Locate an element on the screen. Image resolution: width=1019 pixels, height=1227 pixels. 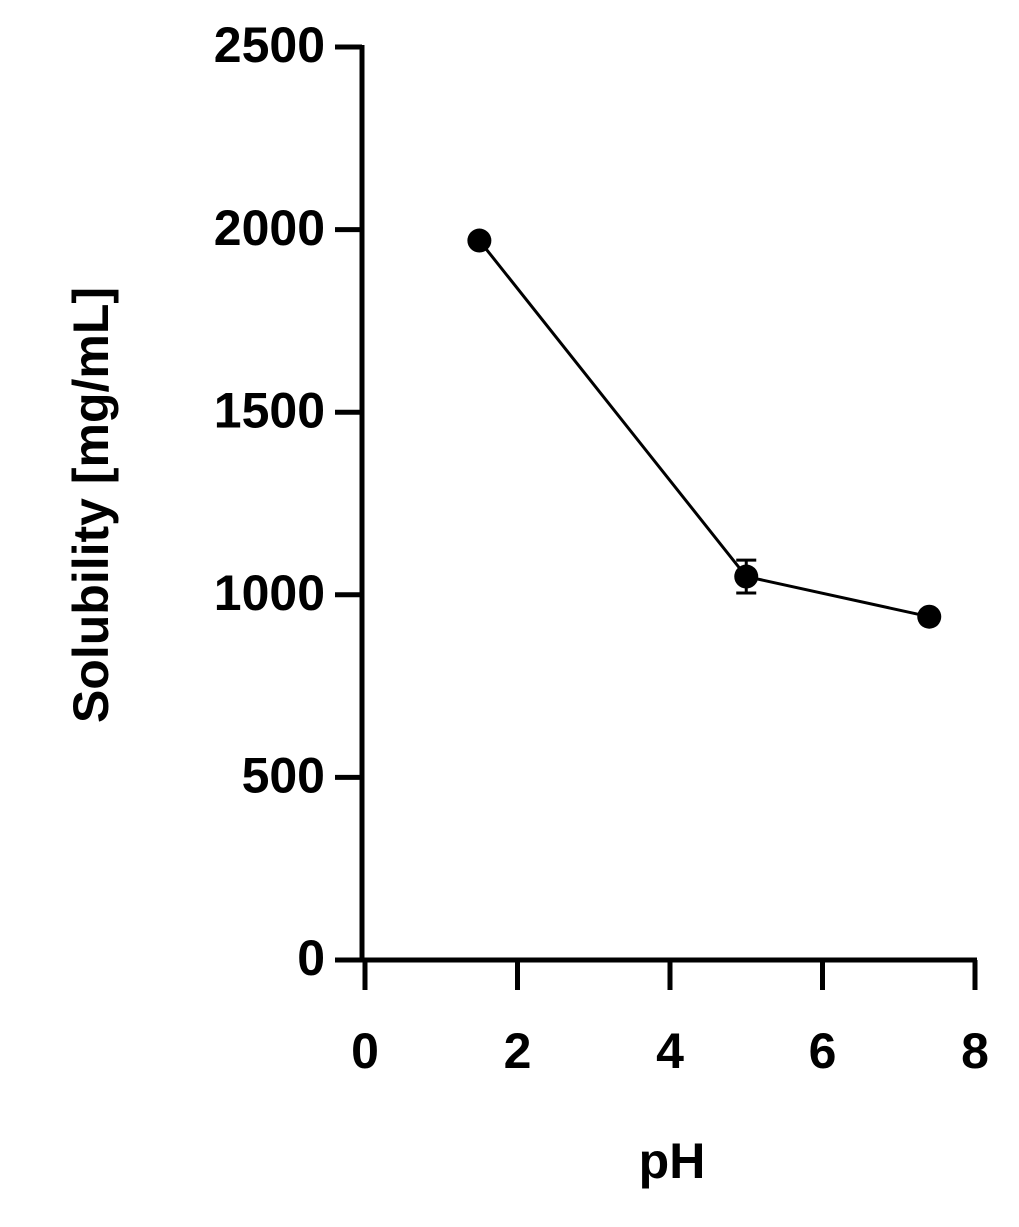
y-tick-label: 1500 is located at coordinates (269, 410).